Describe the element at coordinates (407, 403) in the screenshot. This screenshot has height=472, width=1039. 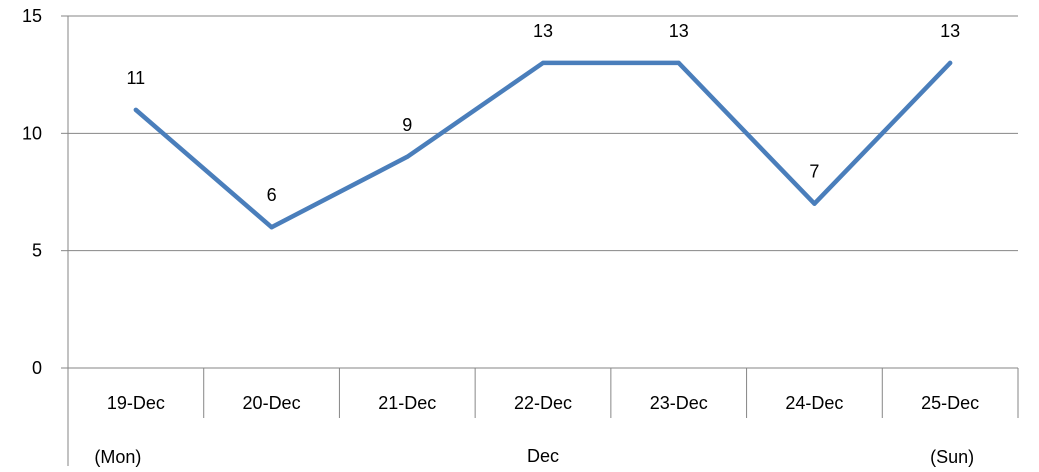
I see `x-tick-label: 21-Dec` at that location.